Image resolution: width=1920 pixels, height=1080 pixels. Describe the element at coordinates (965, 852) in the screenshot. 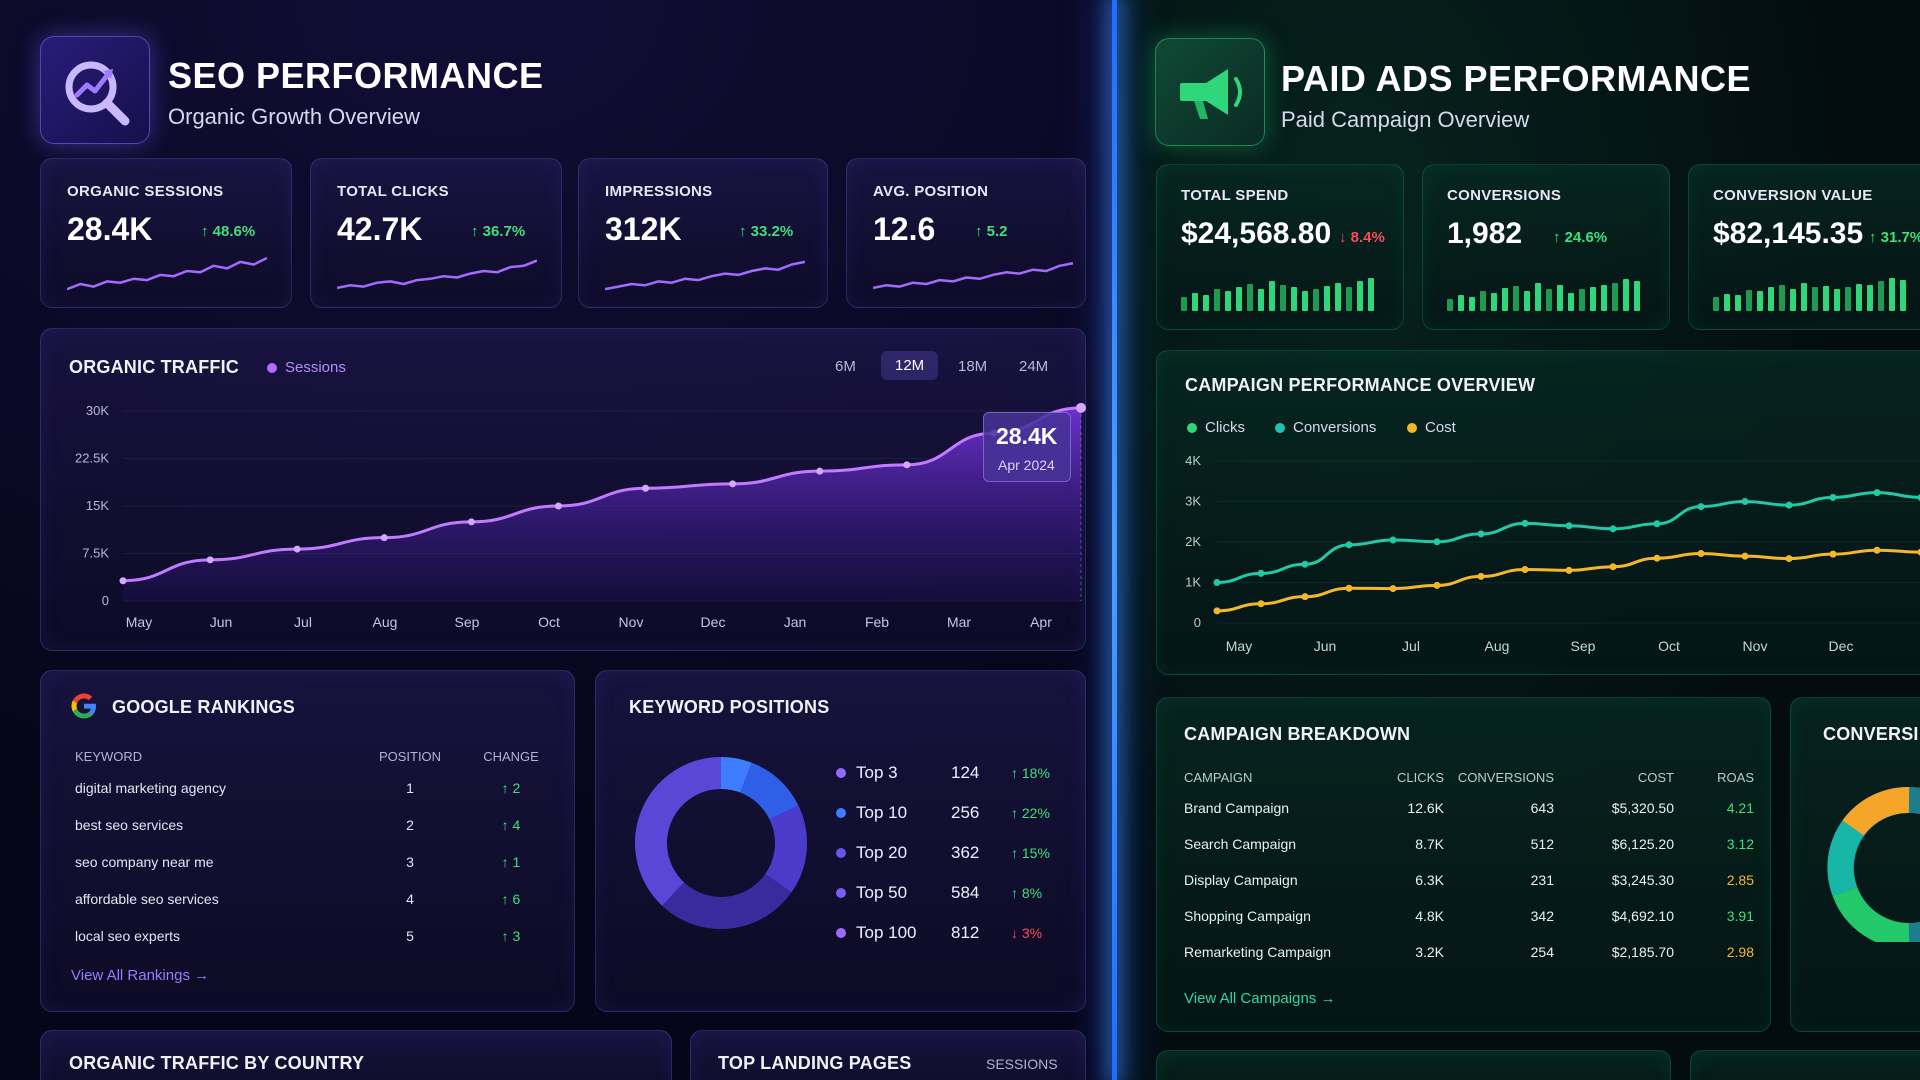

I see `keyword-position-count: 362` at that location.